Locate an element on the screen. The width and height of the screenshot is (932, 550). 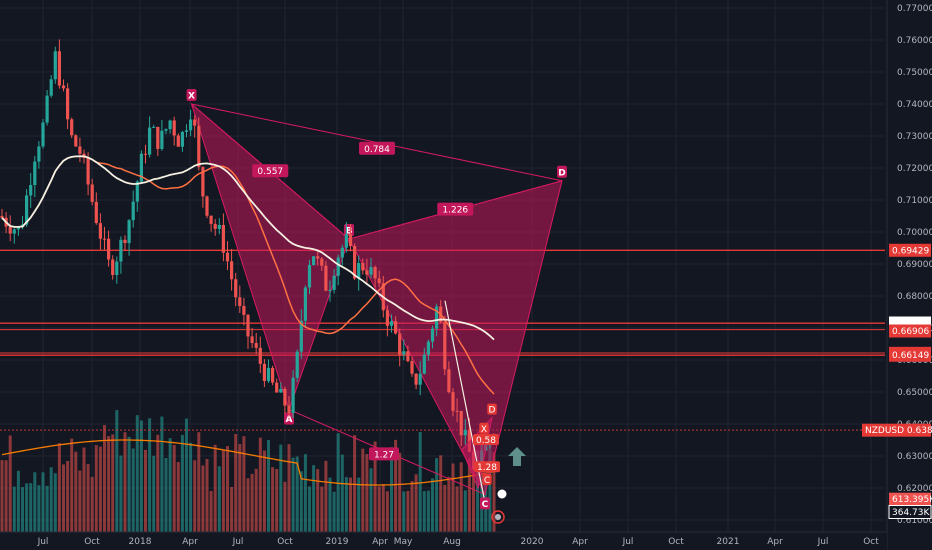
x-tick-label: Jul is located at coordinates (43, 542).